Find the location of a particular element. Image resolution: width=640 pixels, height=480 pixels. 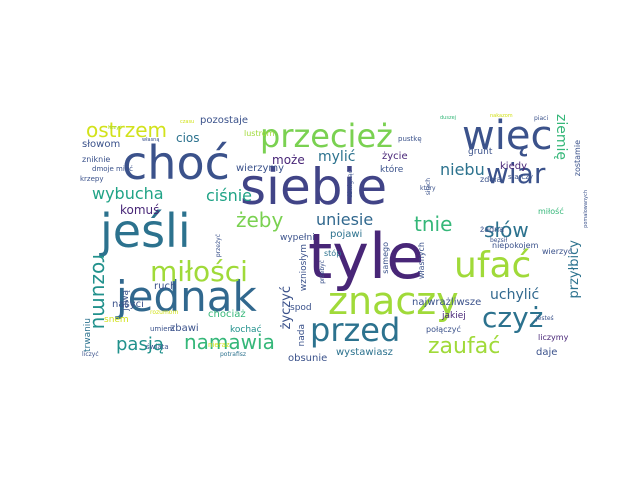

word: wybucha is located at coordinates (128, 193).